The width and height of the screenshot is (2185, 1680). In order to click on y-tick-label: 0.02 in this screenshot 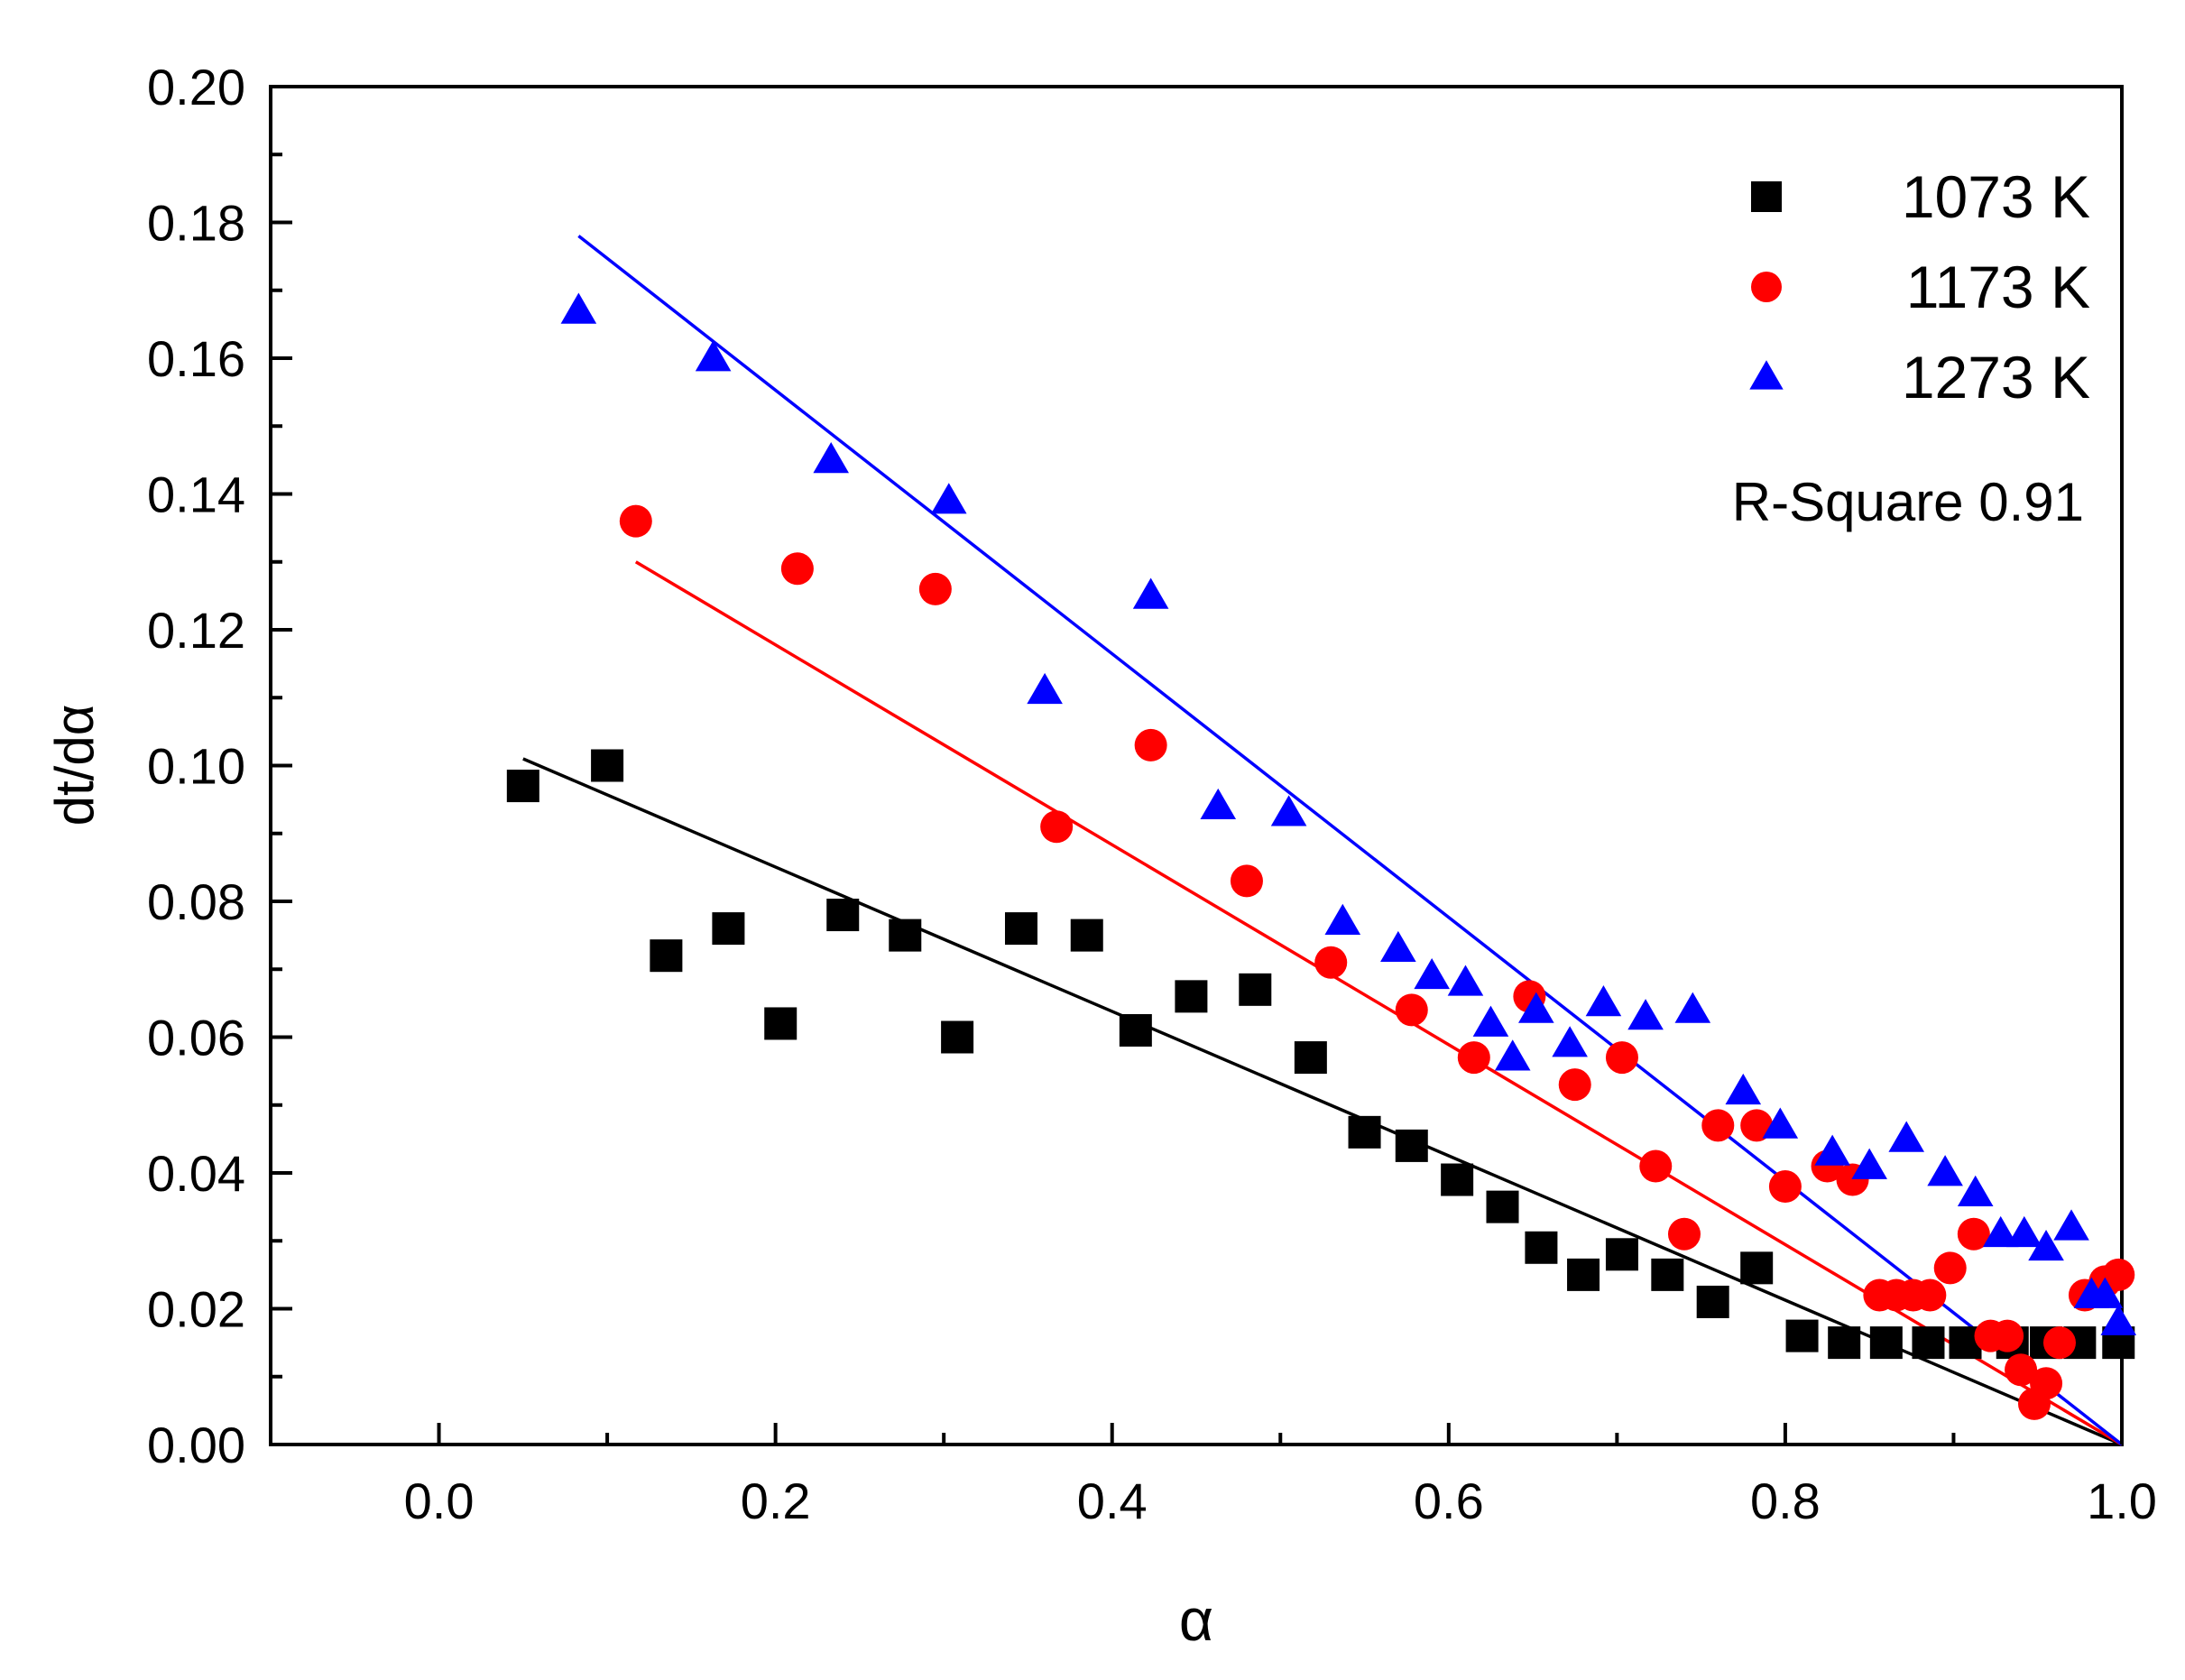, I will do `click(196, 1309)`.